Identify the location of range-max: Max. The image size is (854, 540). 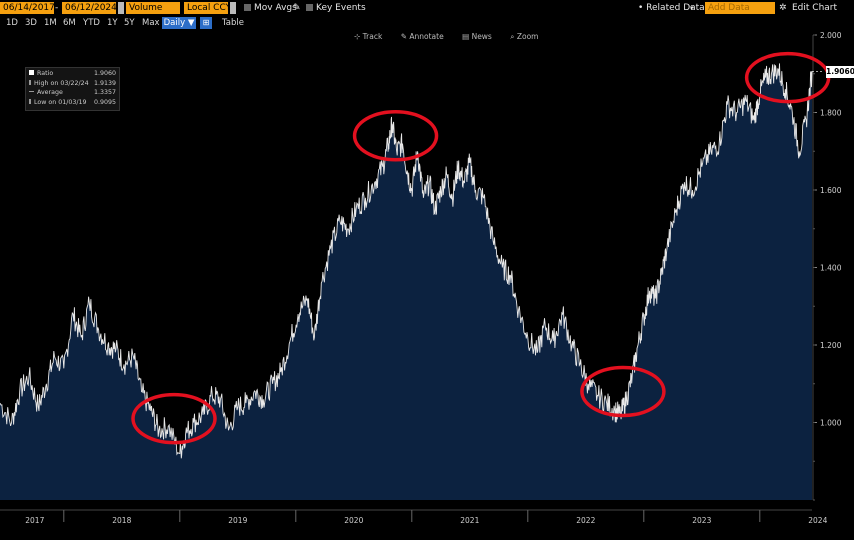
(151, 23).